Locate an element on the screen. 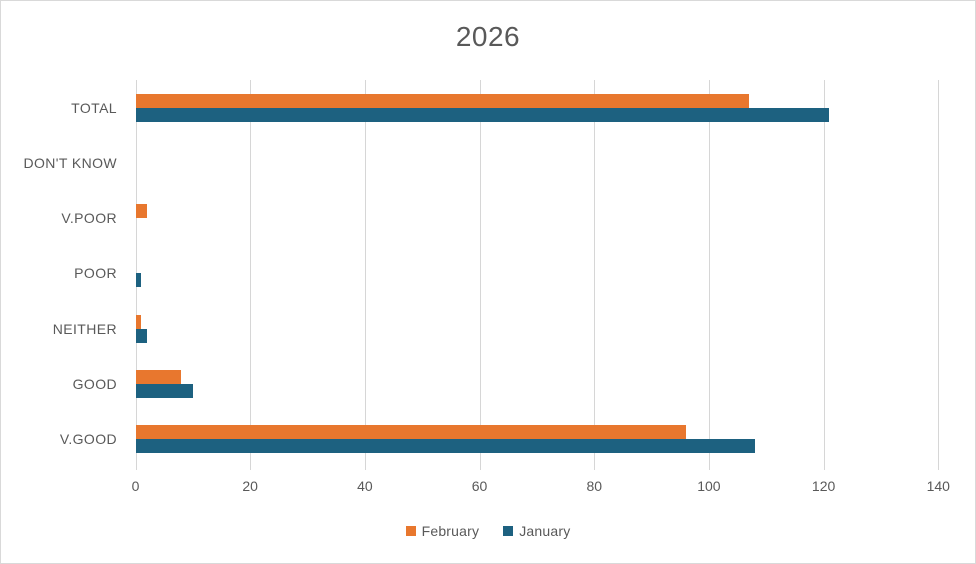 The height and width of the screenshot is (564, 976). category-label-don-t-know: DON'T KNOW is located at coordinates (70, 162).